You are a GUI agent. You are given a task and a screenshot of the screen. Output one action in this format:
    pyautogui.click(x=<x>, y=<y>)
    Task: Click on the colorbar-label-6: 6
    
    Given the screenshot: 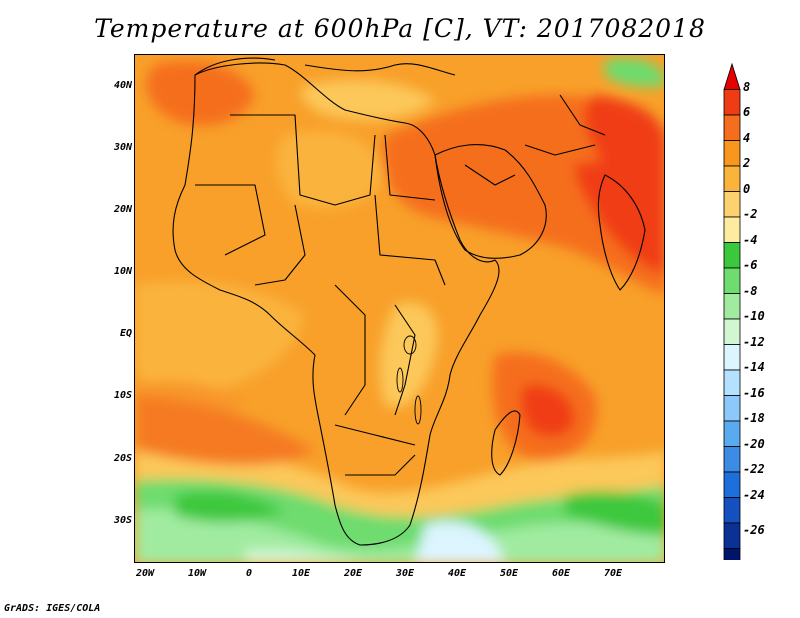 What is the action you would take?
    pyautogui.click(x=747, y=112)
    